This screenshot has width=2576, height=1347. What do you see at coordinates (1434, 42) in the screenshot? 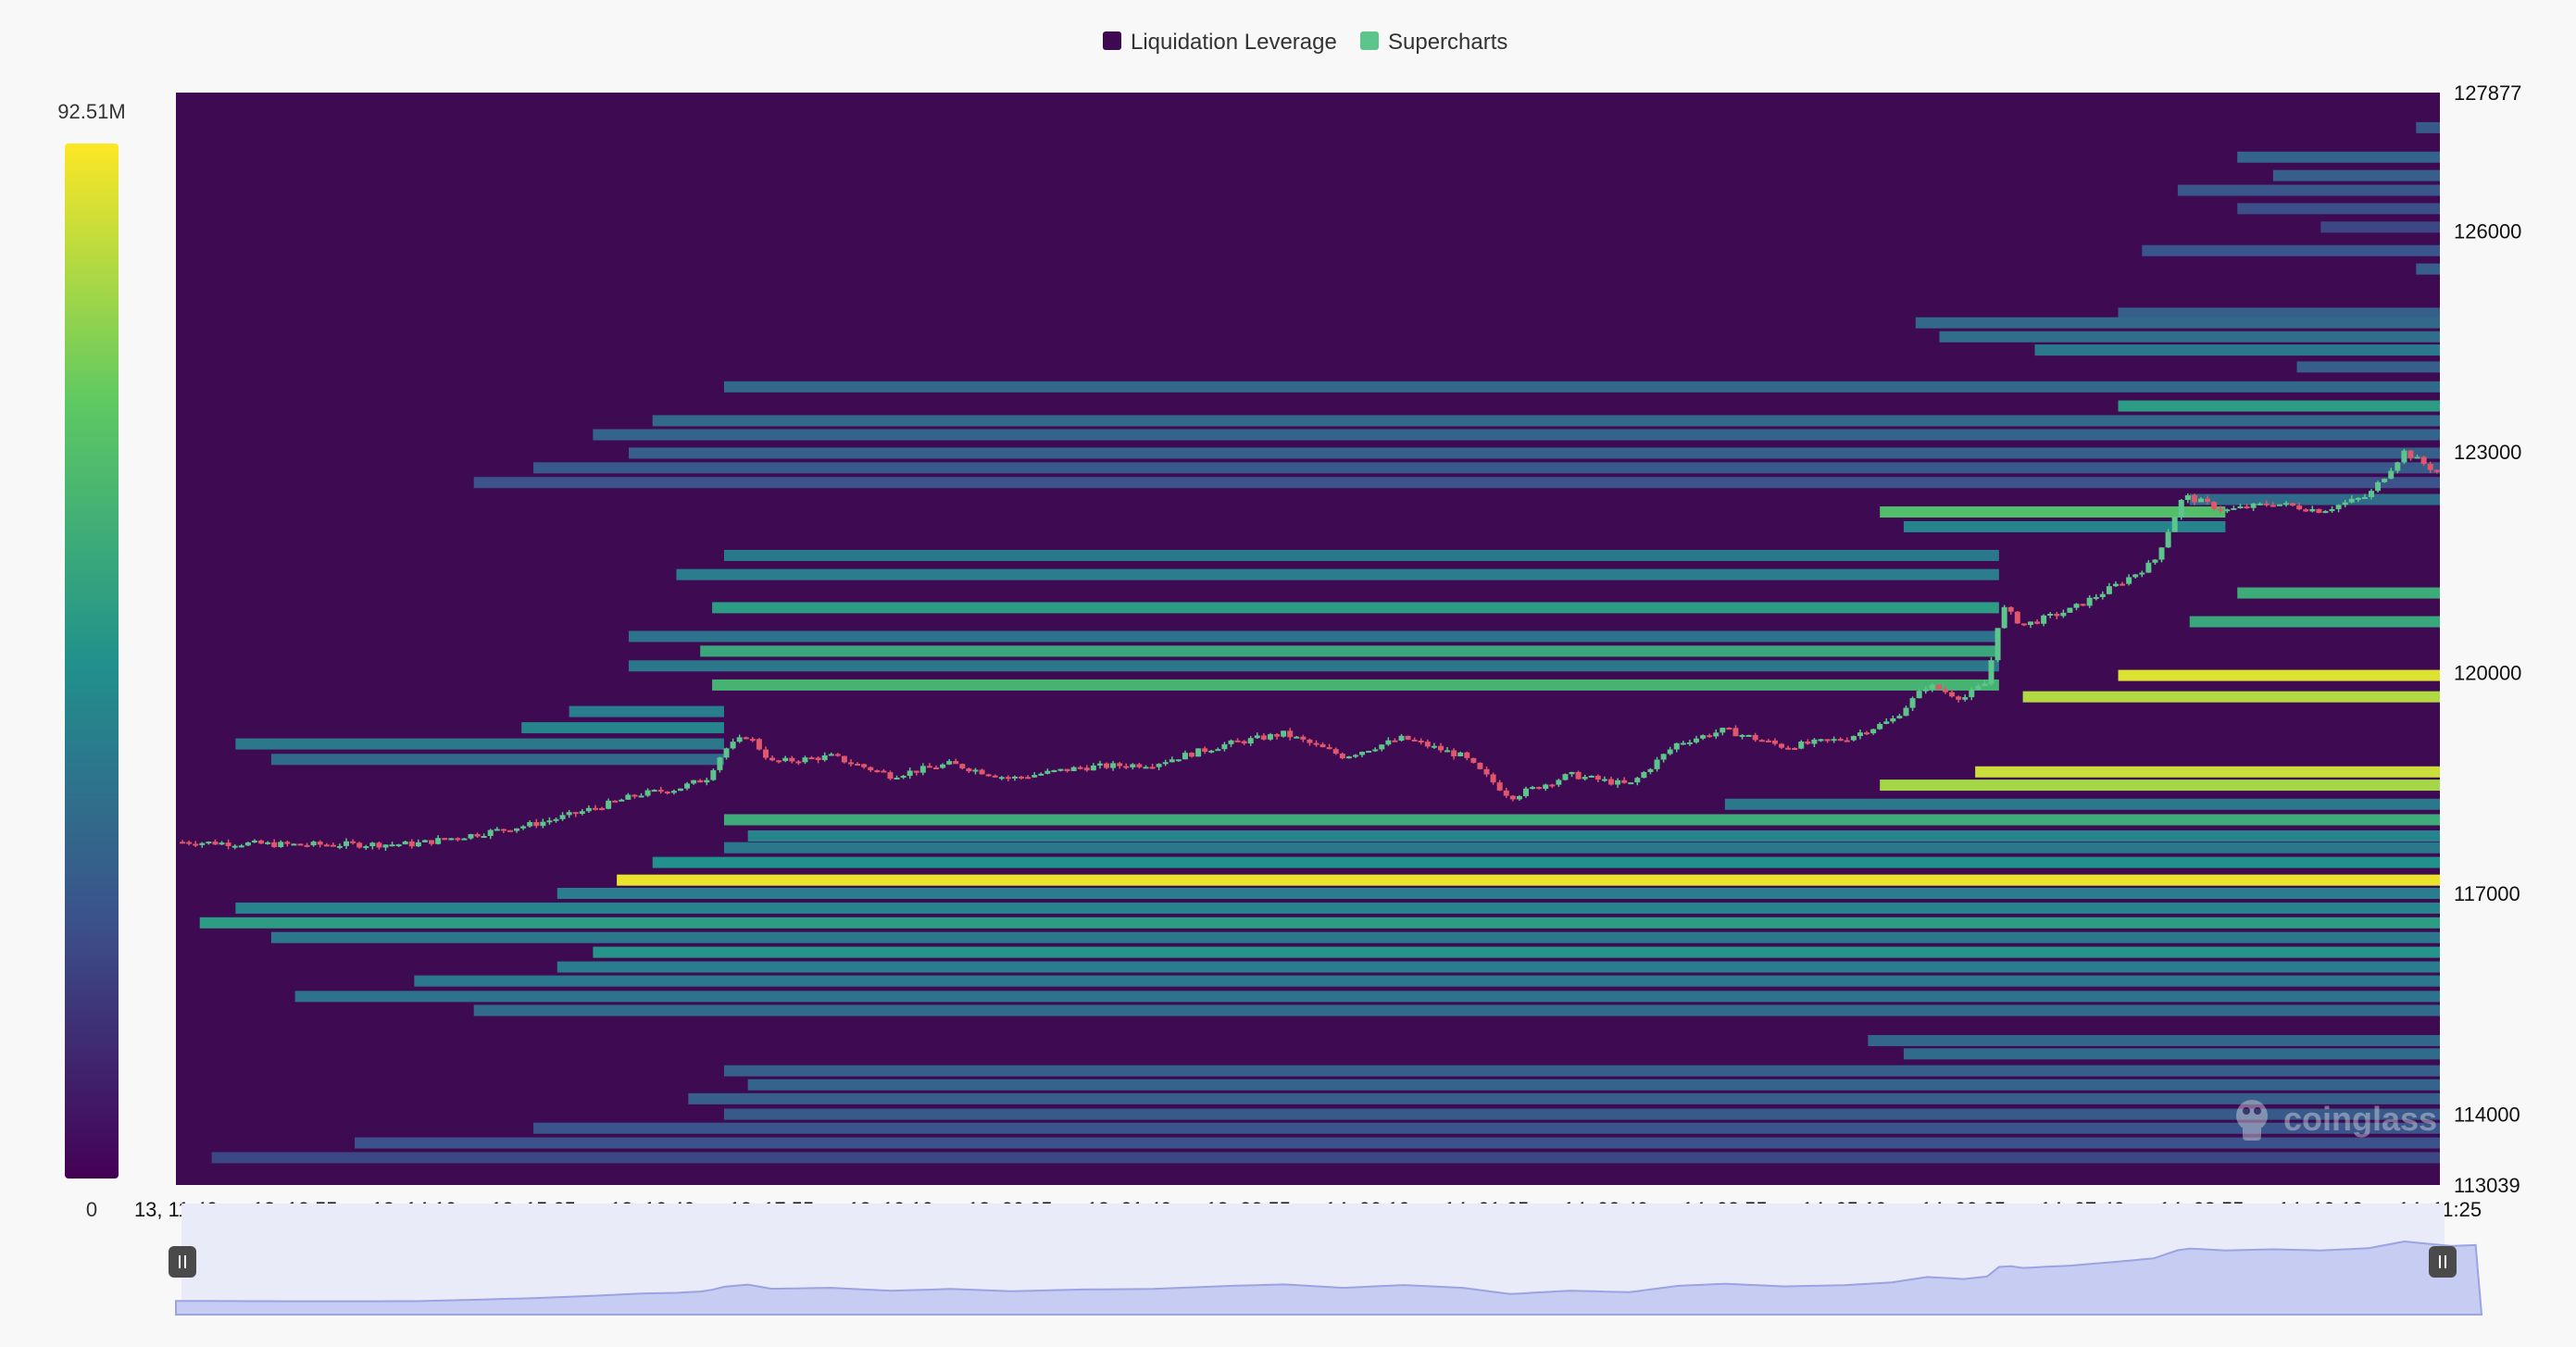
I see `legend-item-supercharts: Supercharts` at bounding box center [1434, 42].